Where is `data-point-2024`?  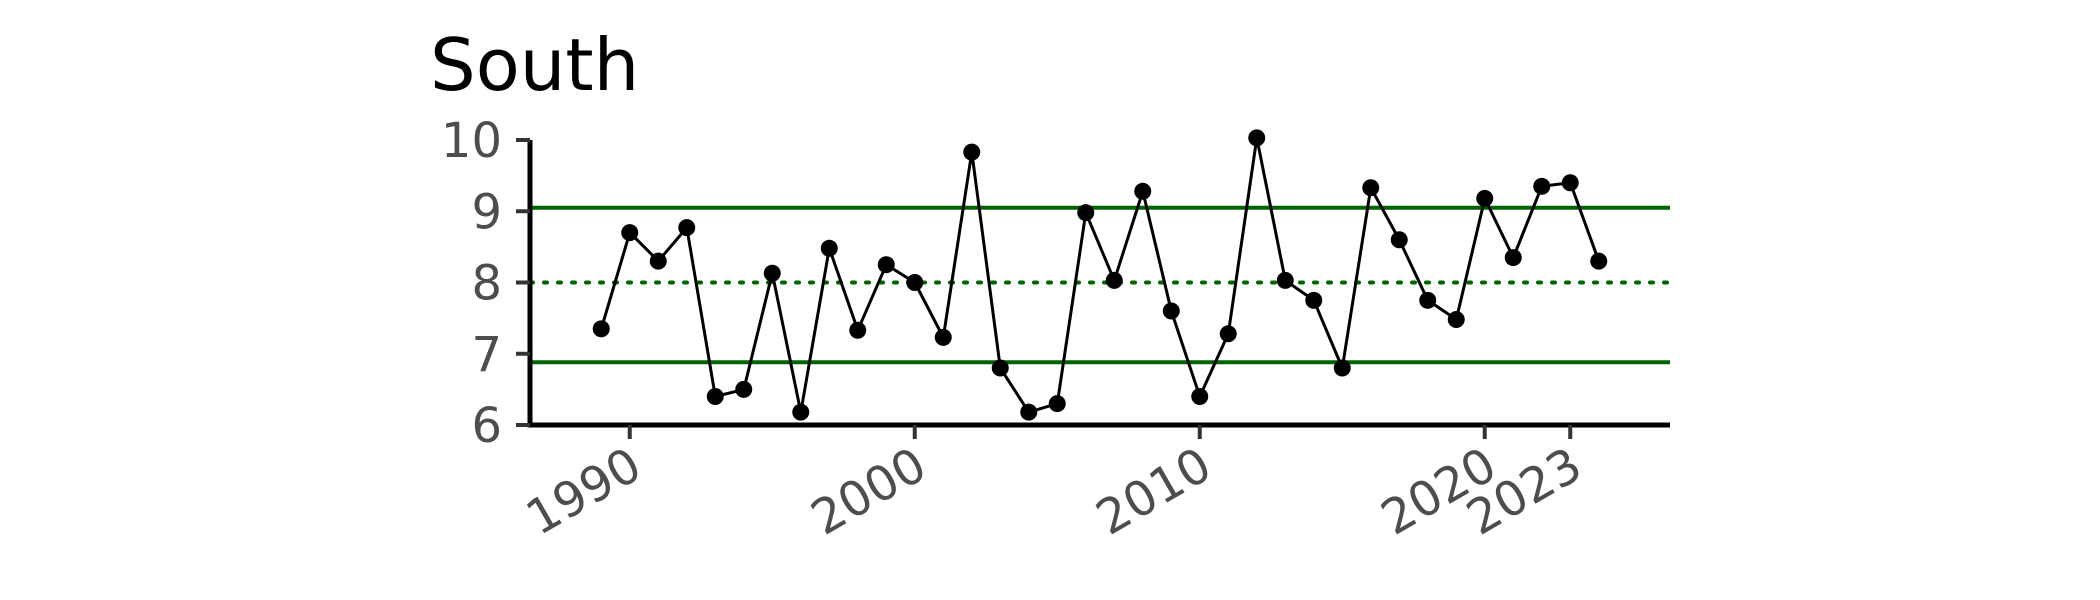
data-point-2024 is located at coordinates (1599, 261).